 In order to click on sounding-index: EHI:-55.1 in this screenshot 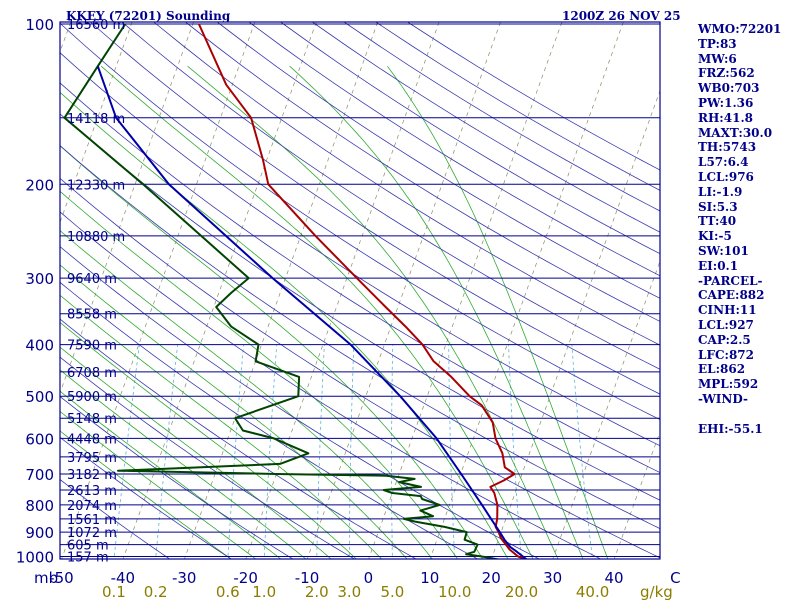, I will do `click(730, 428)`.